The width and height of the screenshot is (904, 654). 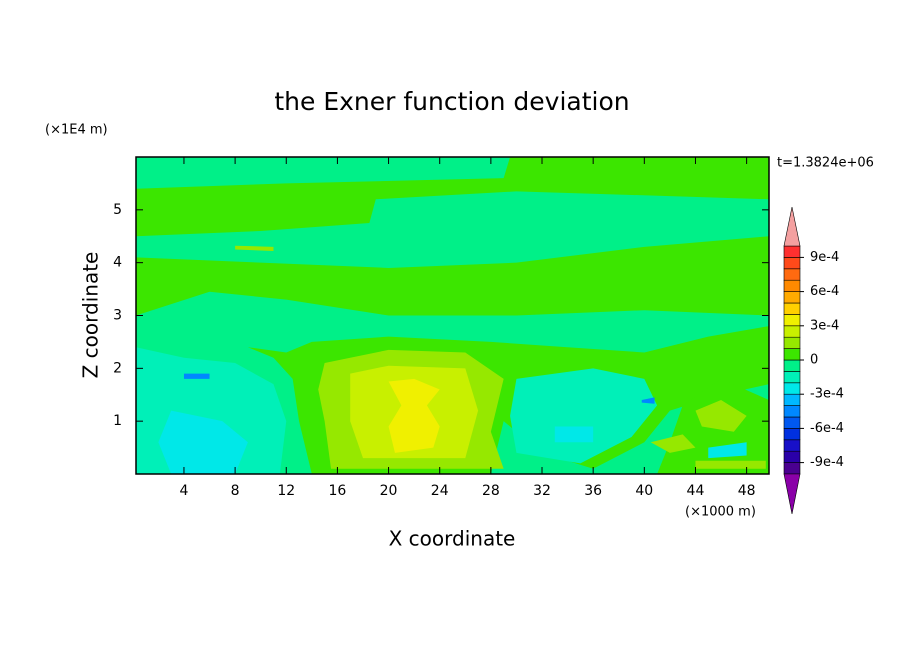 I want to click on y-unit: (×1E4 m), so click(x=76, y=130).